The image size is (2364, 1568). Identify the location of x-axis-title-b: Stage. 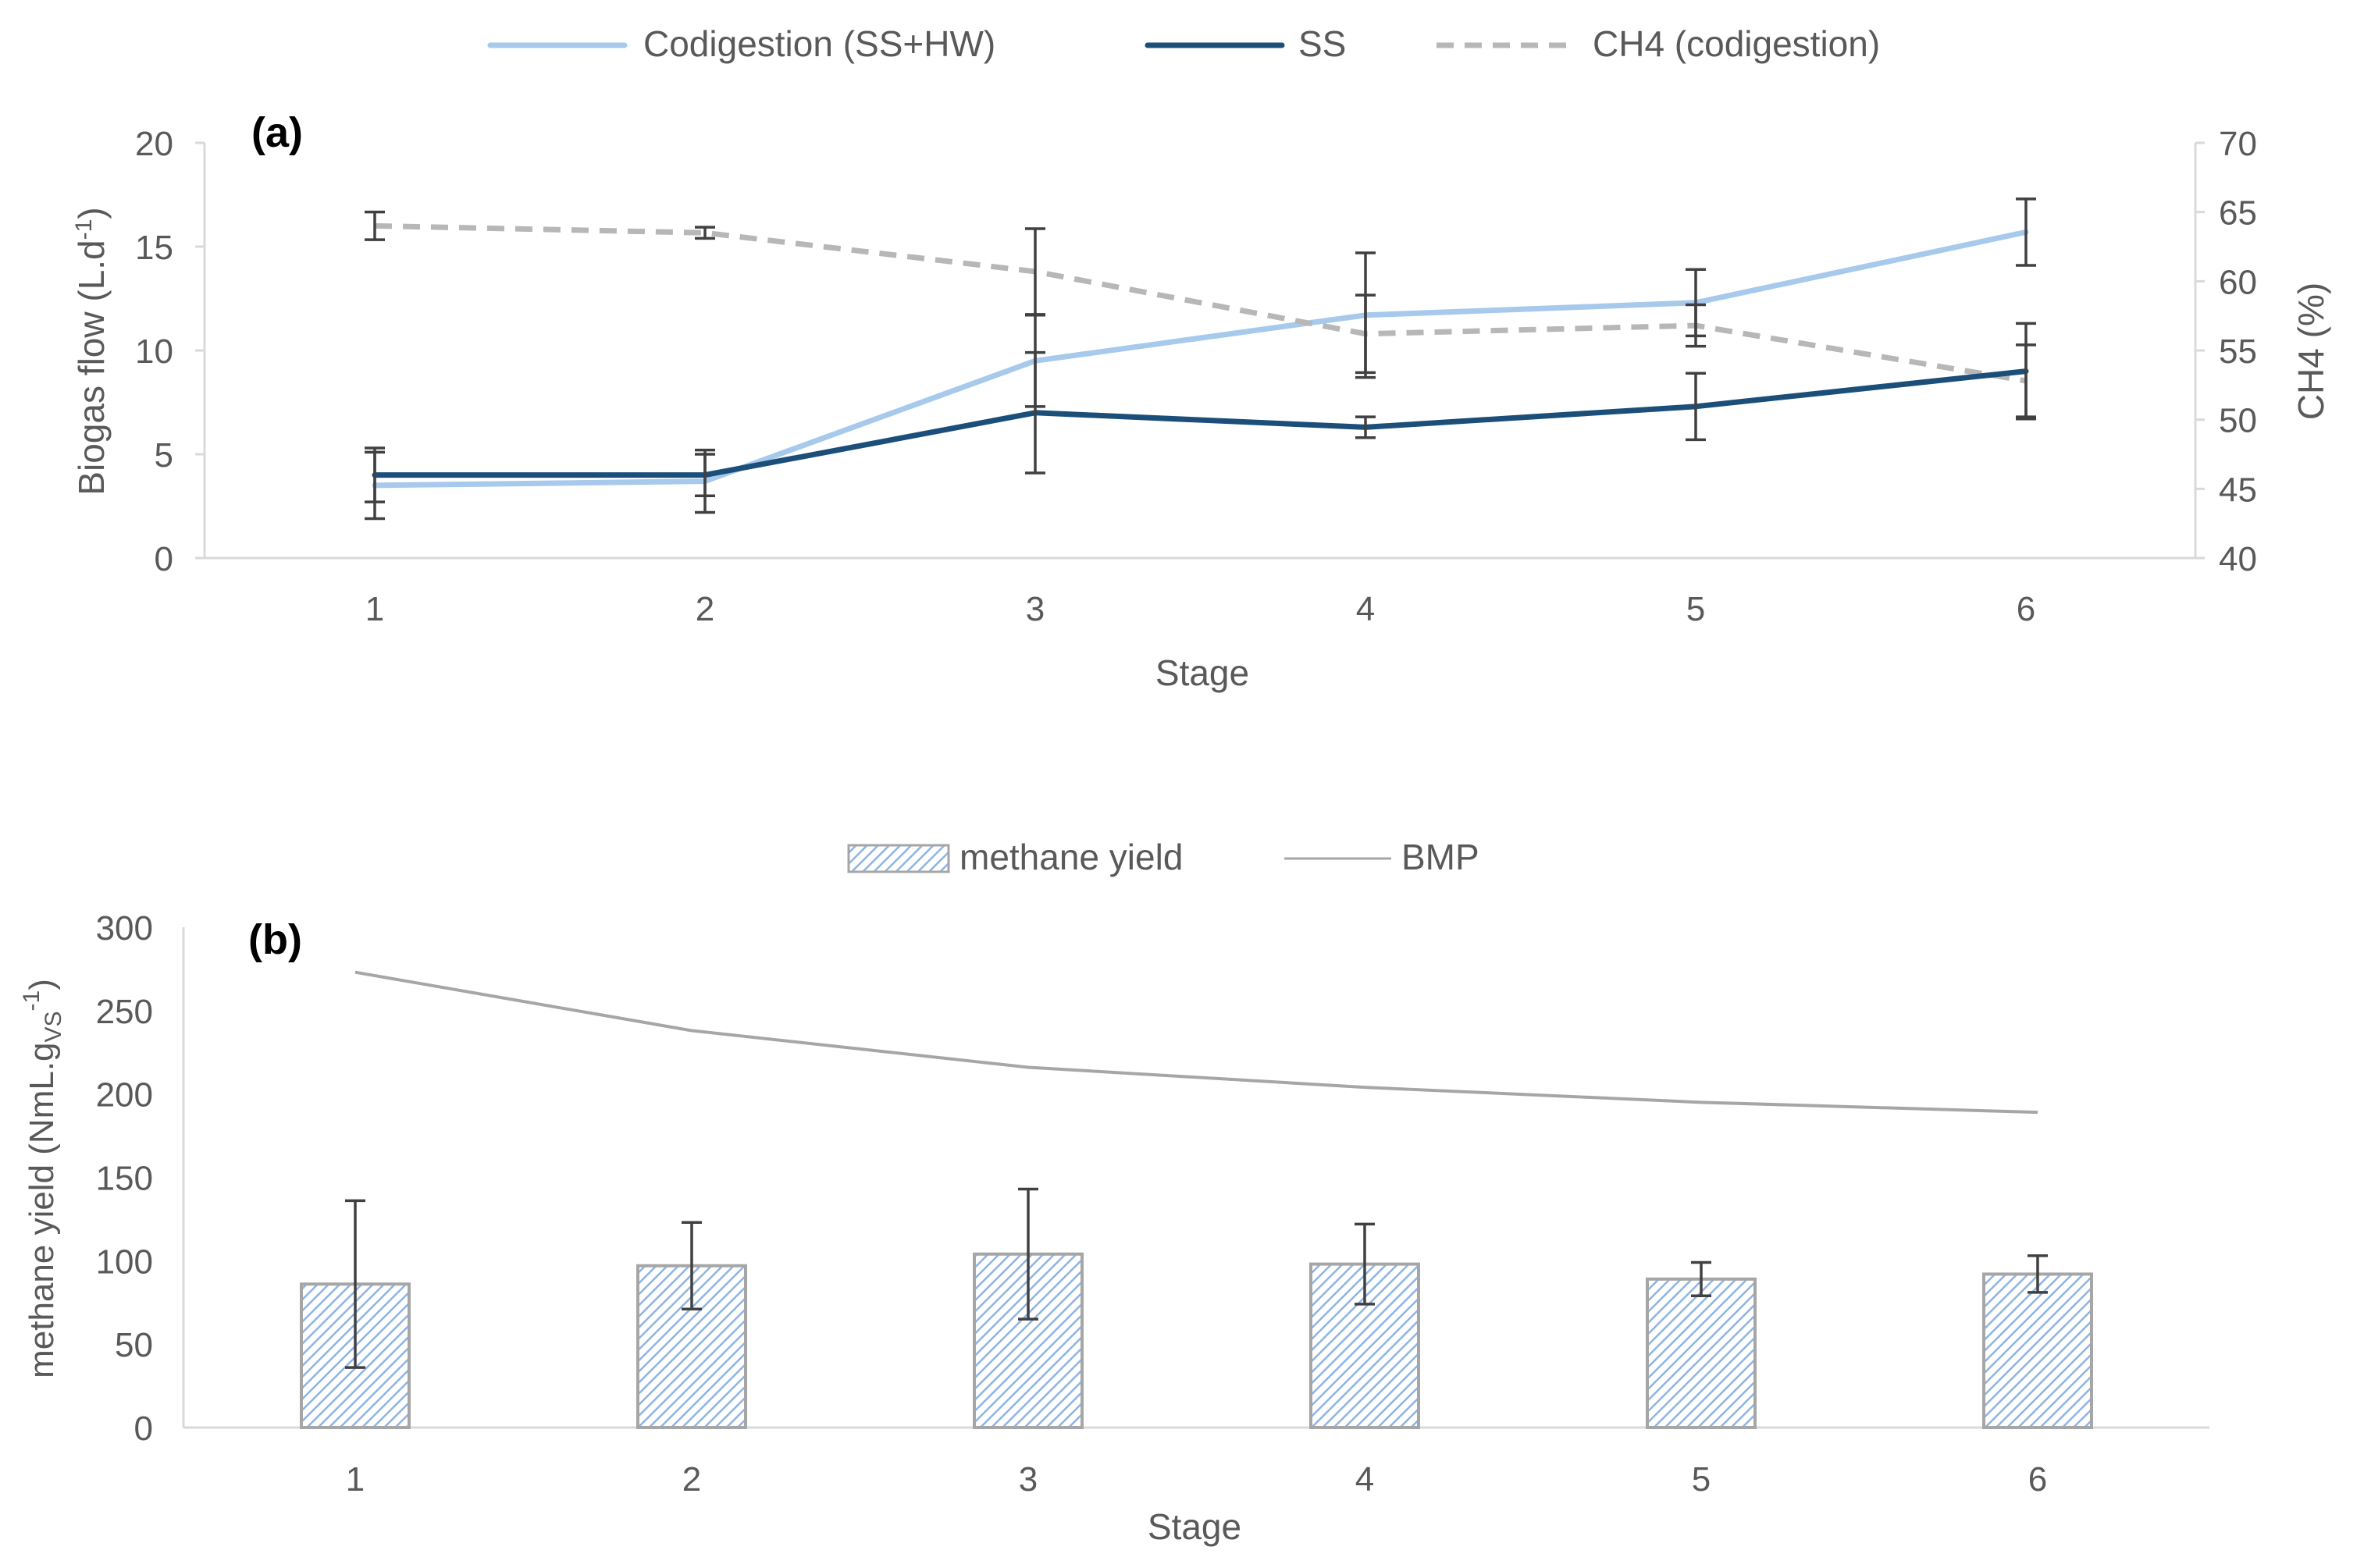
(1194, 1526).